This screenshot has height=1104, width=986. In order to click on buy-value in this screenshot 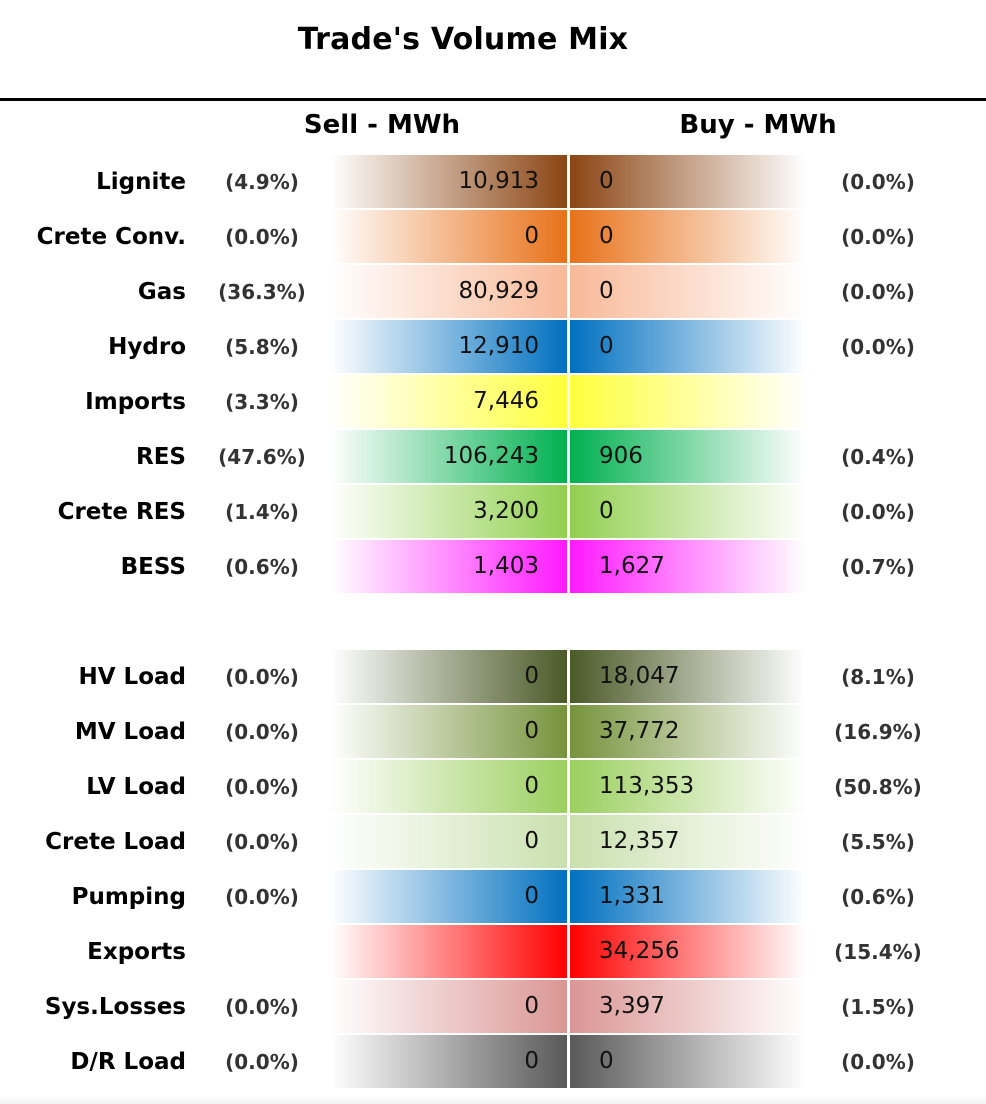, I will do `click(699, 401)`.